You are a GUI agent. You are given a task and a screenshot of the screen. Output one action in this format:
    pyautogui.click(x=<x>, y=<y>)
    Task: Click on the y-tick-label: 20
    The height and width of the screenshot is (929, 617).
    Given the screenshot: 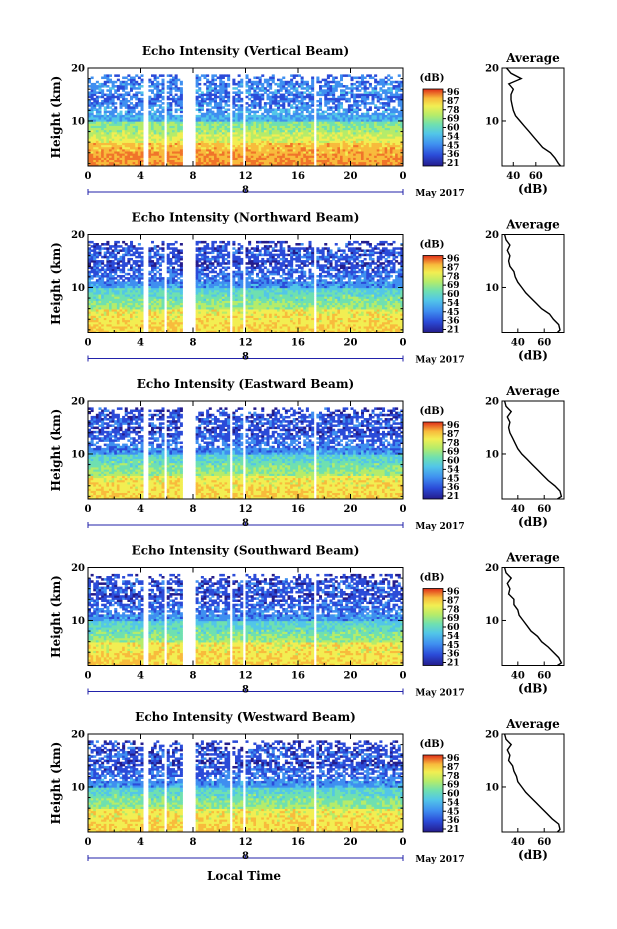 What is the action you would take?
    pyautogui.click(x=78, y=69)
    